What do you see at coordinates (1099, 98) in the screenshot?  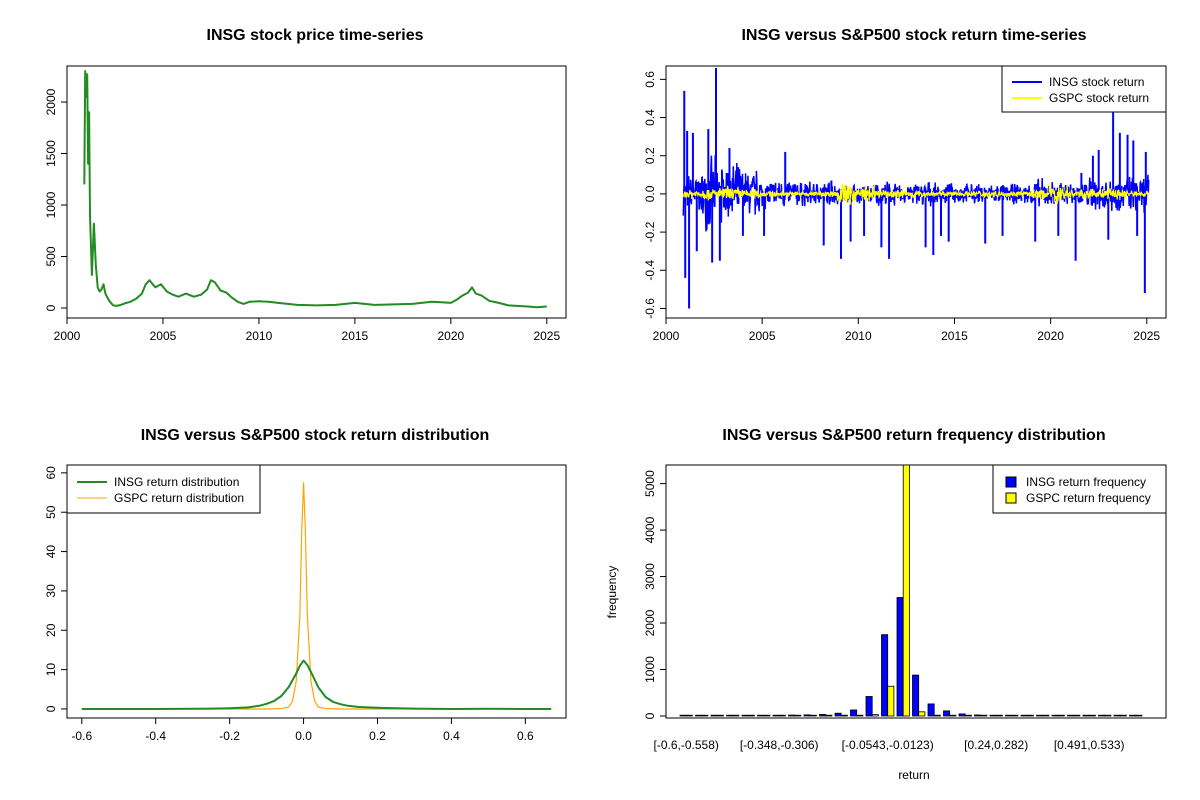 I see `legend-gspc-return-label: GSPC stock return` at bounding box center [1099, 98].